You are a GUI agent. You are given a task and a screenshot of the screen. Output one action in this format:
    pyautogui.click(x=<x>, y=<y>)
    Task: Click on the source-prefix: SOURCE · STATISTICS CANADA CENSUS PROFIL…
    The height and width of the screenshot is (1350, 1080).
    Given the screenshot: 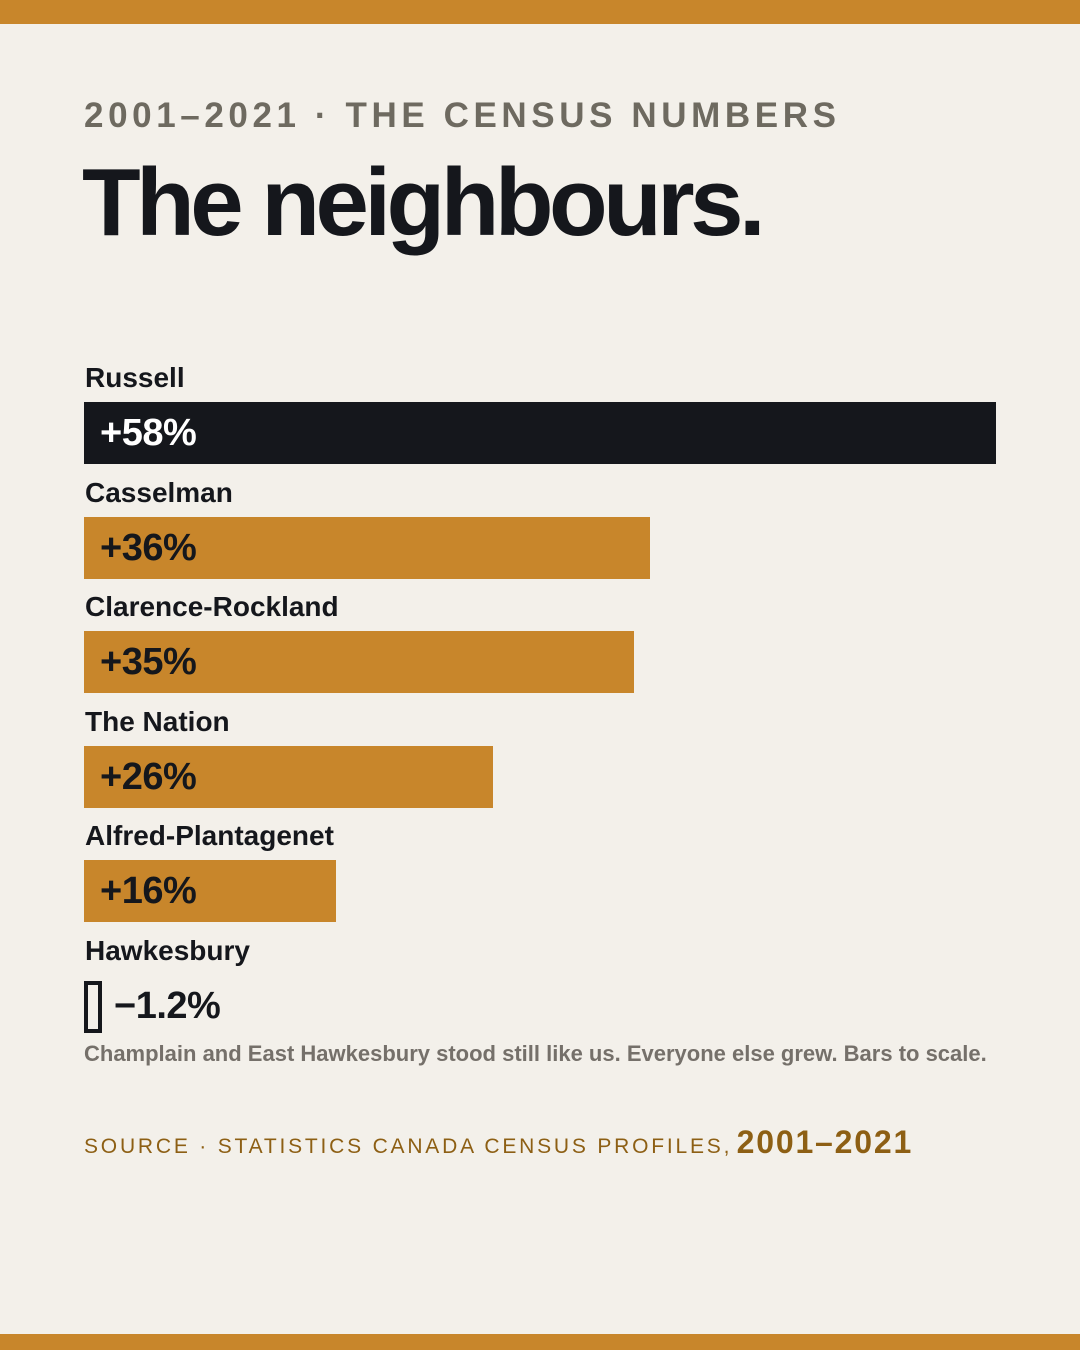 What is the action you would take?
    pyautogui.click(x=408, y=1146)
    